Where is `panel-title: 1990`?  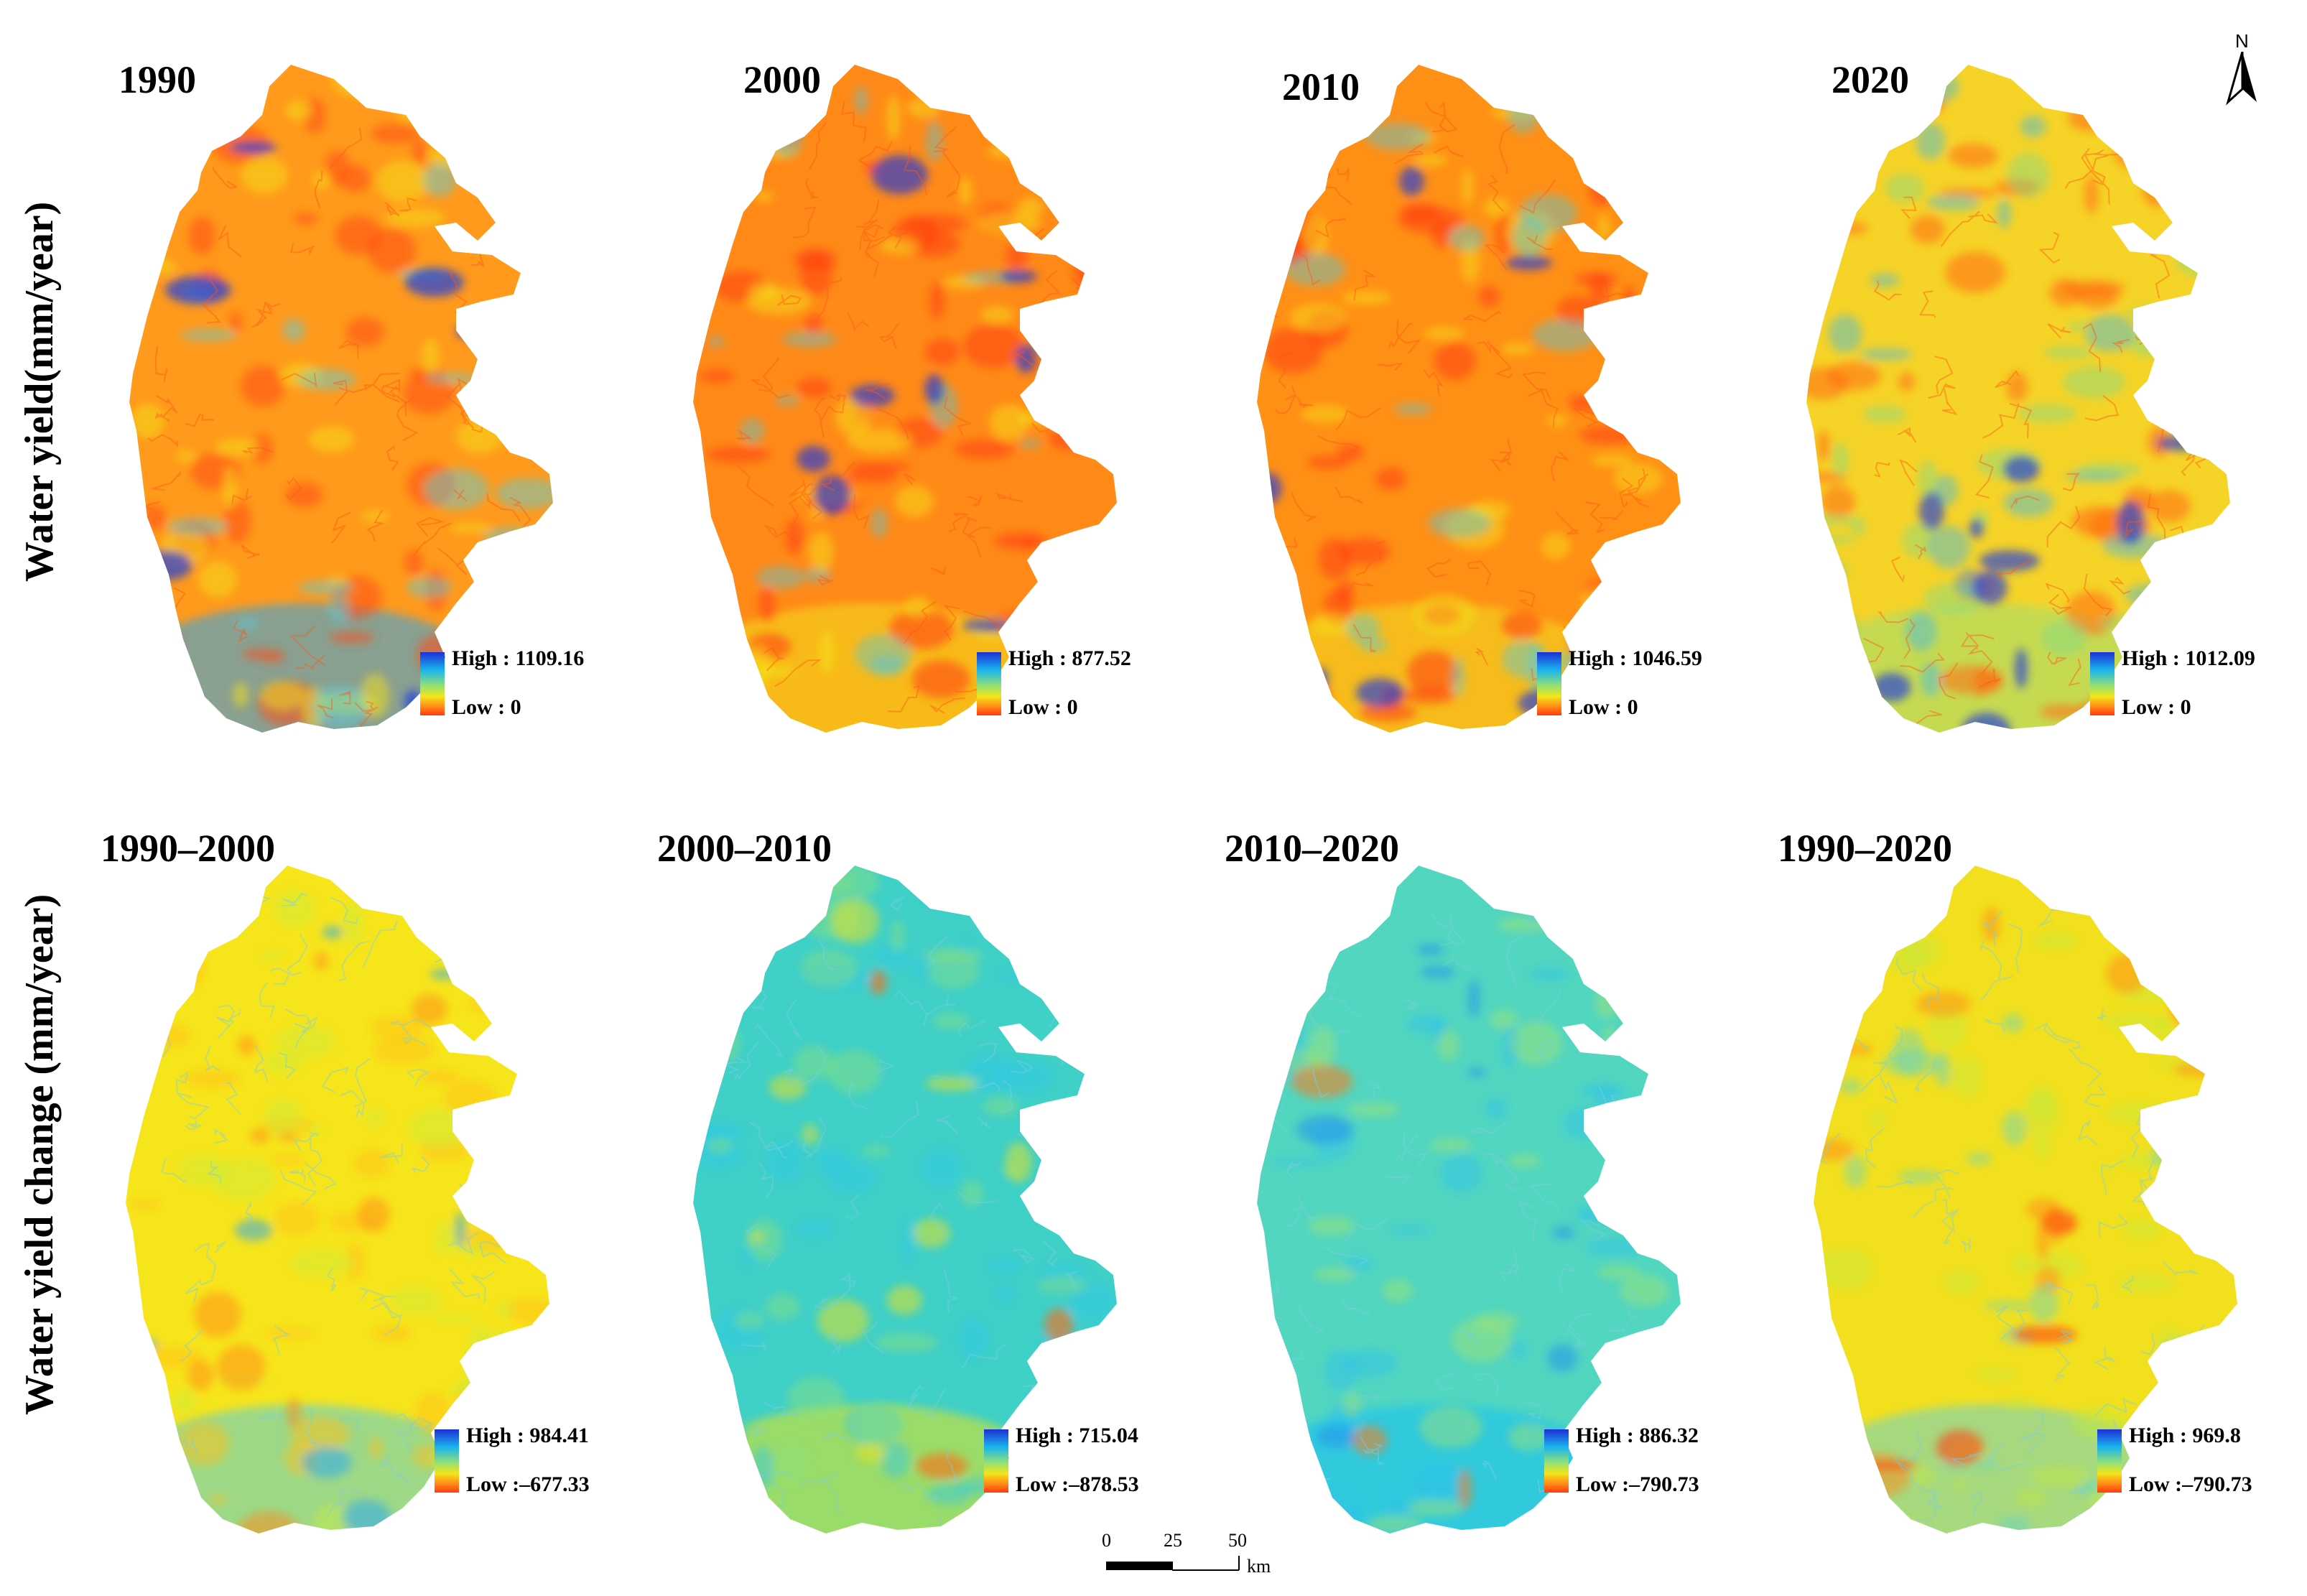
panel-title: 1990 is located at coordinates (157, 79).